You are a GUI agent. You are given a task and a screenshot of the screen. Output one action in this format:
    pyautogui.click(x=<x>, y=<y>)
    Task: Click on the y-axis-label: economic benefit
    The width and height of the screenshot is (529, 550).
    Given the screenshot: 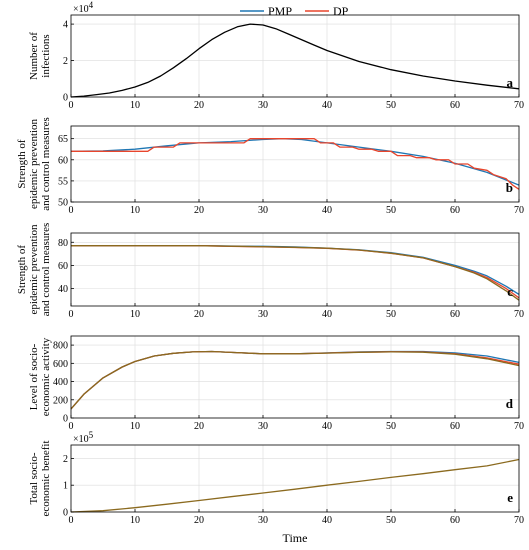 What is the action you would take?
    pyautogui.click(x=46, y=478)
    